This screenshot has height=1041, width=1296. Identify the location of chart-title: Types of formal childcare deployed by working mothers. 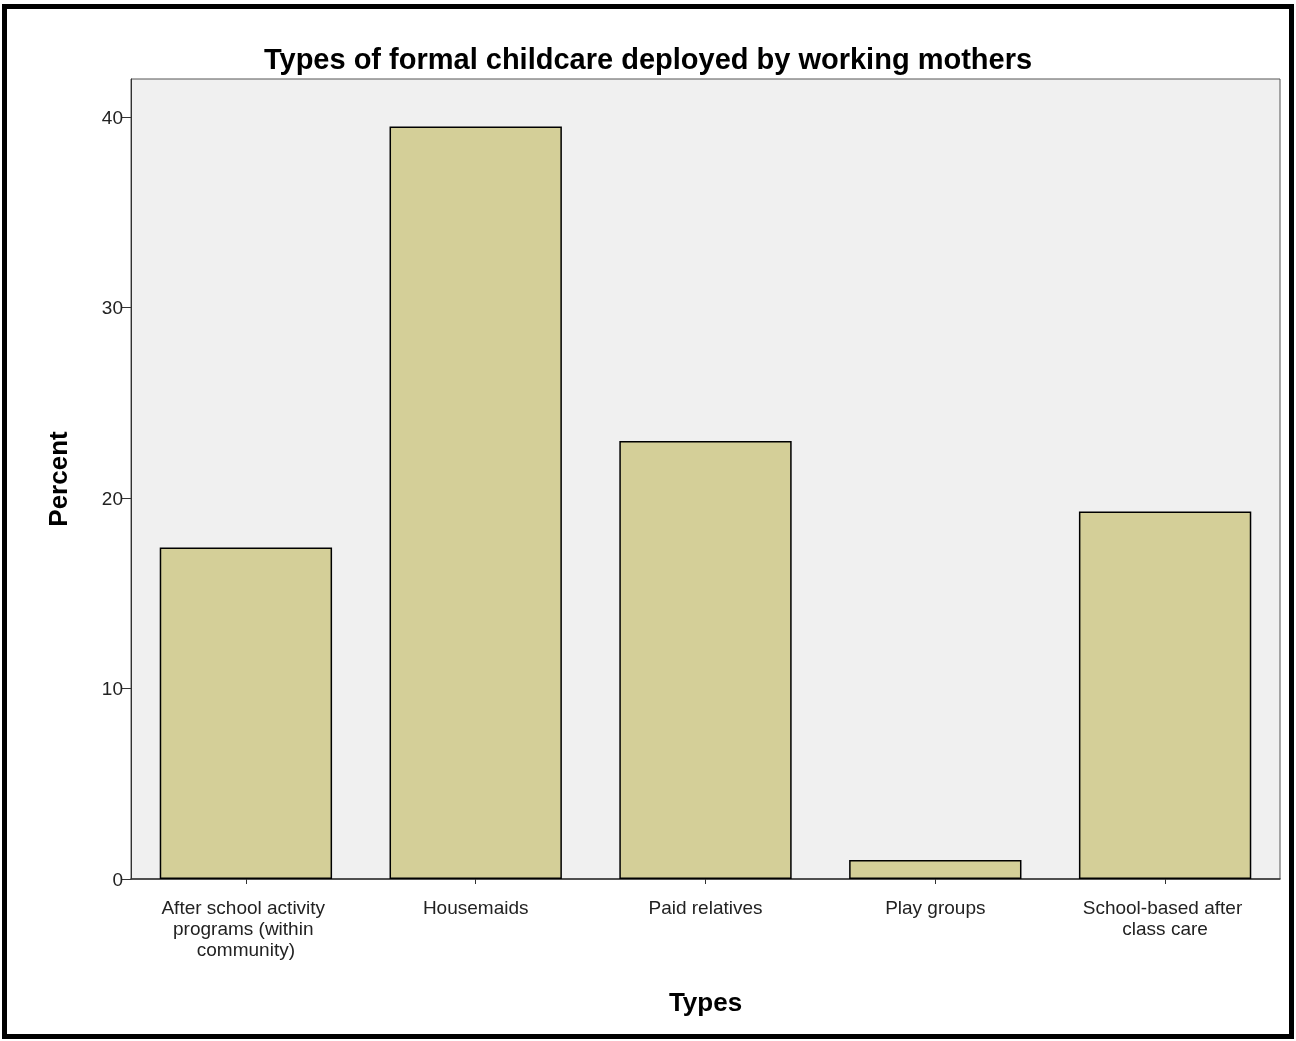
(648, 58).